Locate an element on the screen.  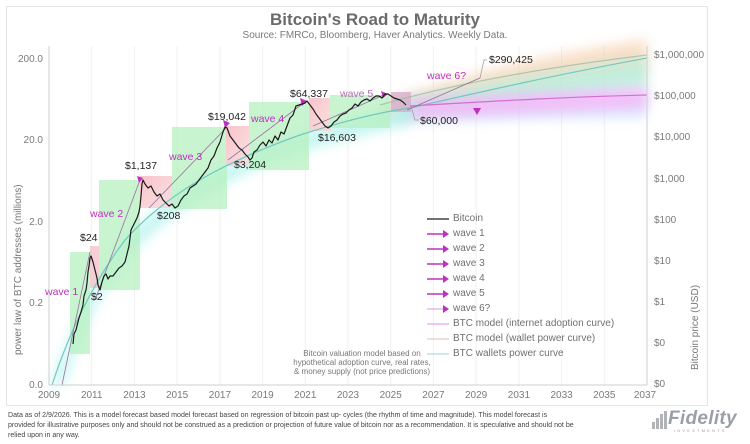
annotation-208: $208 is located at coordinates (169, 216).